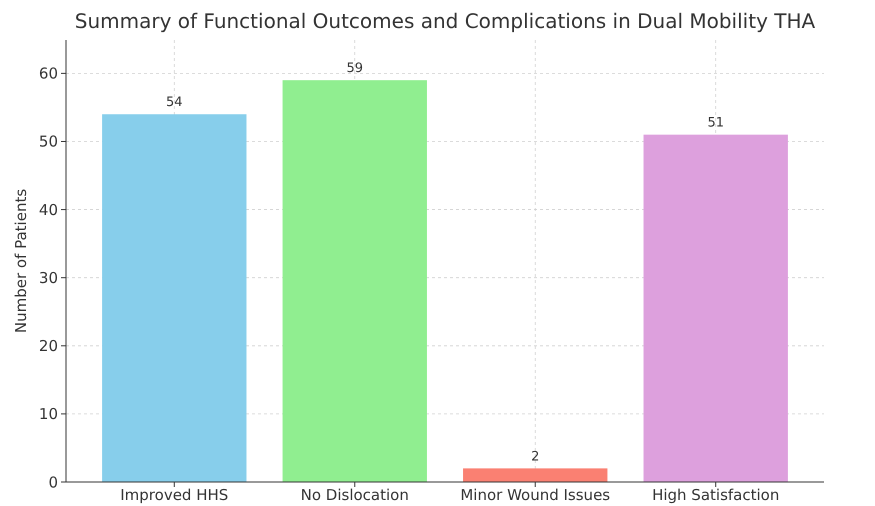 The height and width of the screenshot is (506, 875). Describe the element at coordinates (174, 495) in the screenshot. I see `x-tick-label: Improved HHS` at that location.